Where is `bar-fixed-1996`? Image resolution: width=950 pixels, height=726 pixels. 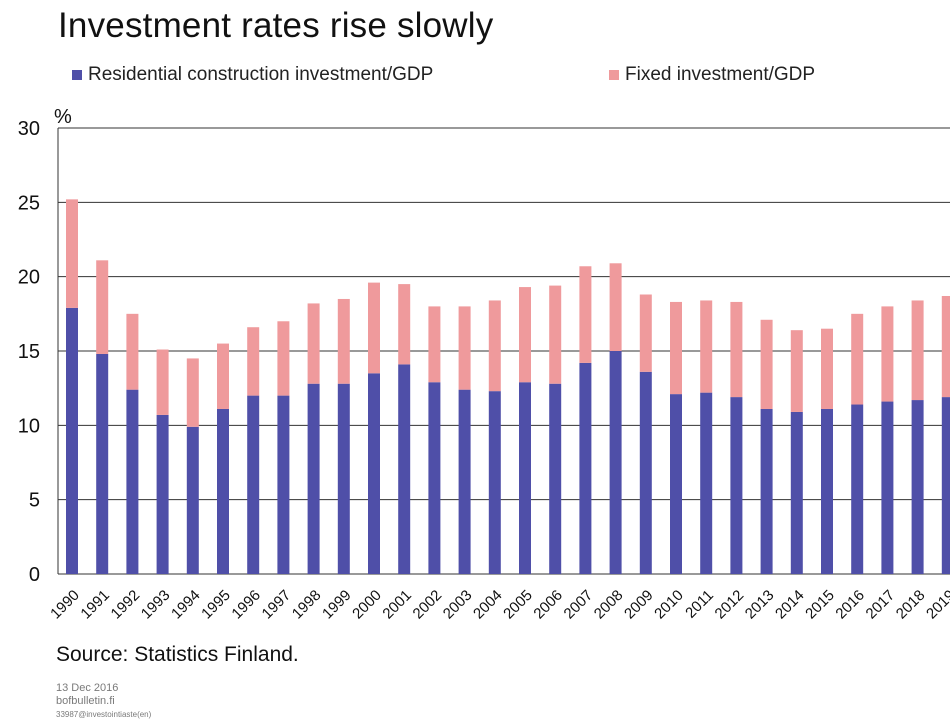
bar-fixed-1996 is located at coordinates (253, 361).